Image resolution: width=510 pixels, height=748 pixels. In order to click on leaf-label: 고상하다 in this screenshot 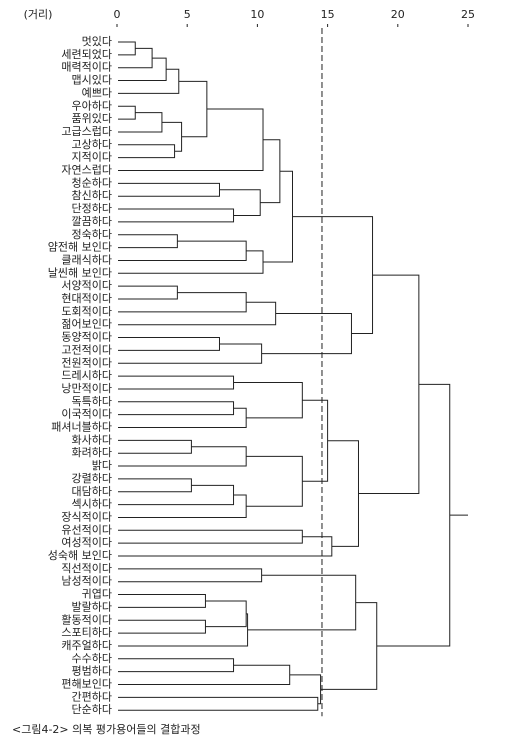, I will do `click(92, 144)`.